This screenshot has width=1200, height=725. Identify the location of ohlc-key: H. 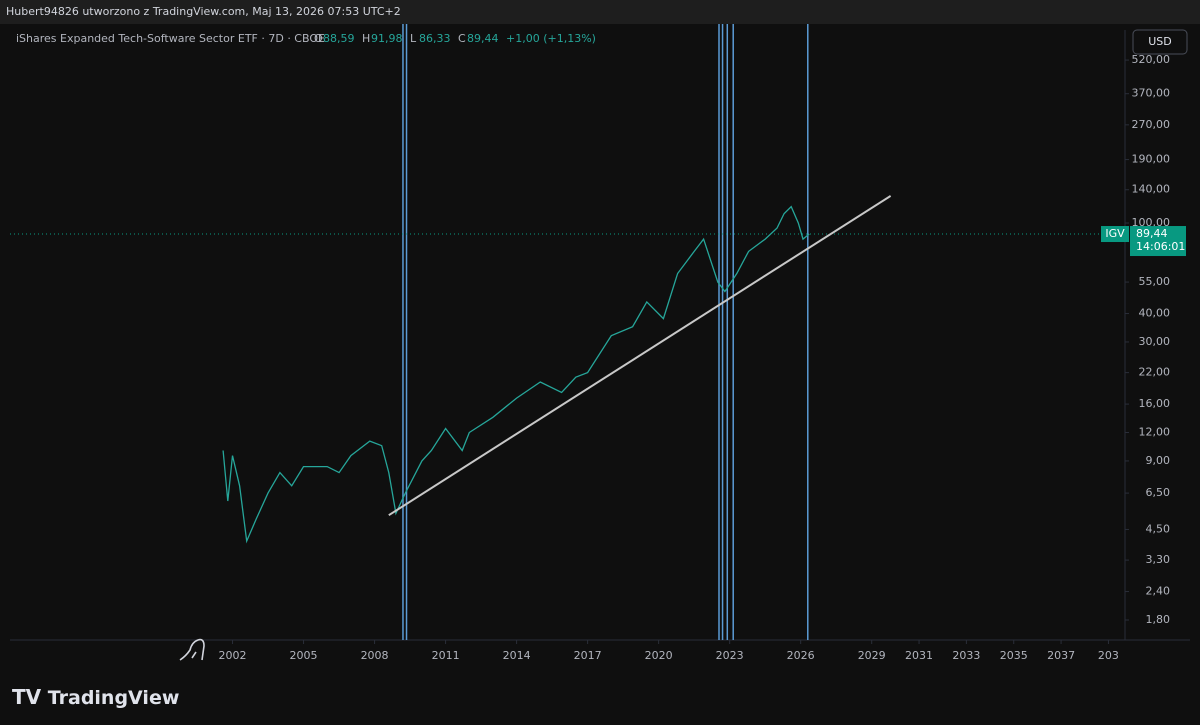
(366, 38).